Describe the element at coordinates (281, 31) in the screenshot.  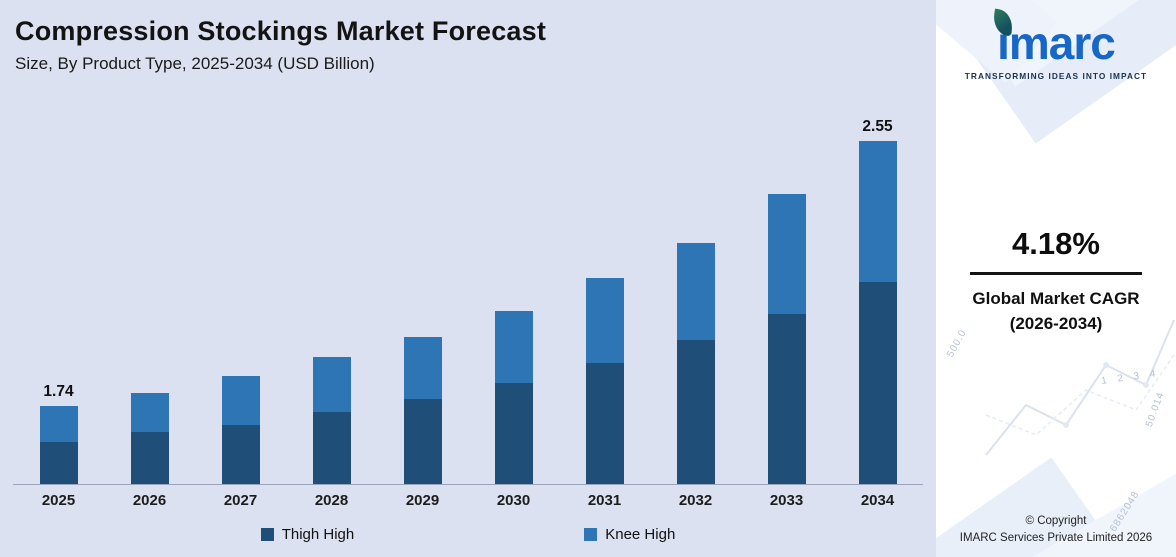
I see `chart-title: Compression Stockings Market Forecast` at that location.